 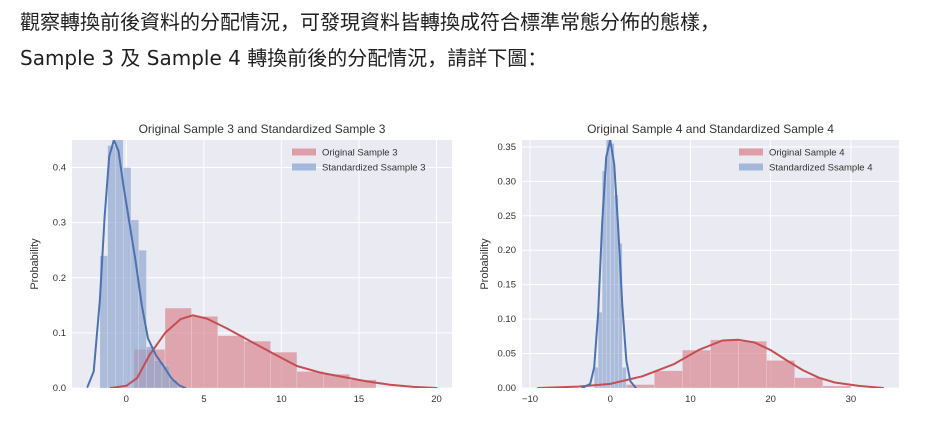 I want to click on x-tick-label: −10, so click(x=530, y=399).